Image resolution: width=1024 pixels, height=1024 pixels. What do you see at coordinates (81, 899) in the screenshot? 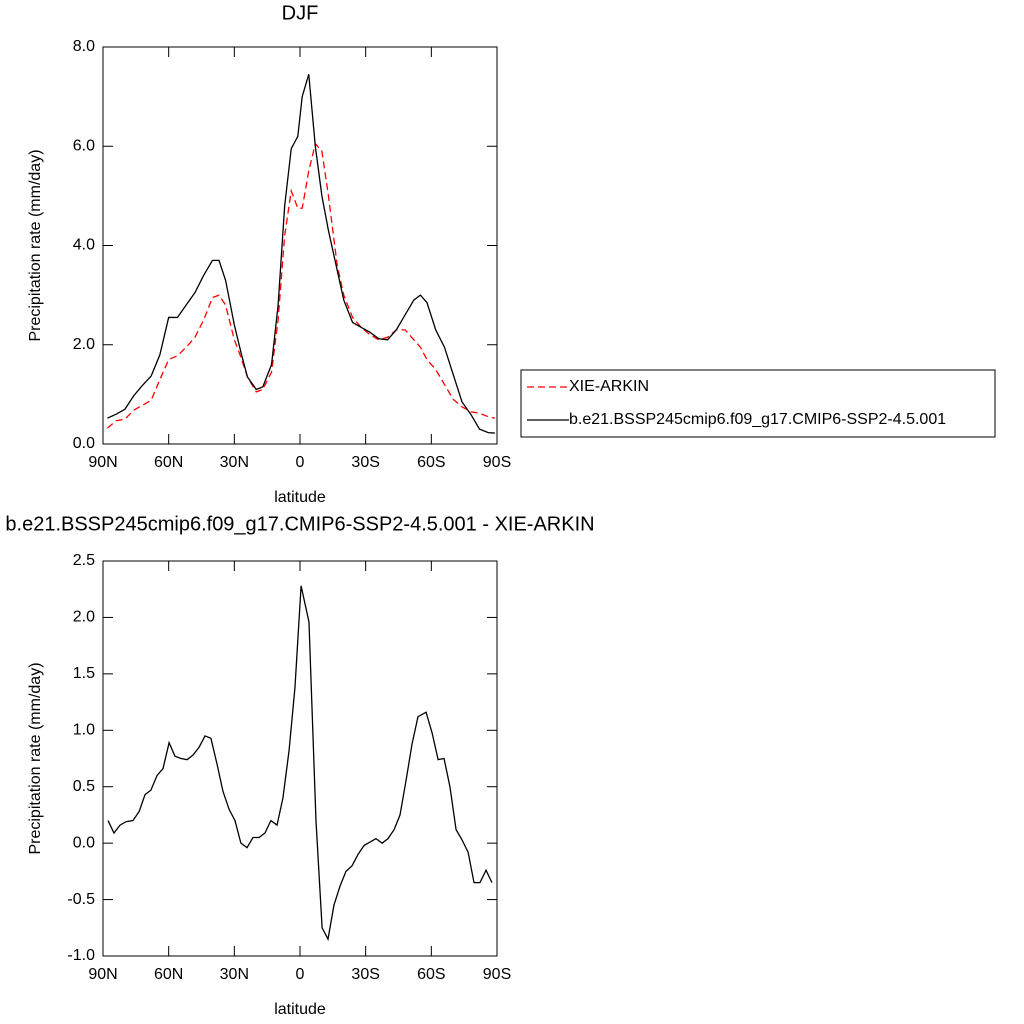
I see `y-tick-label: -0.5` at bounding box center [81, 899].